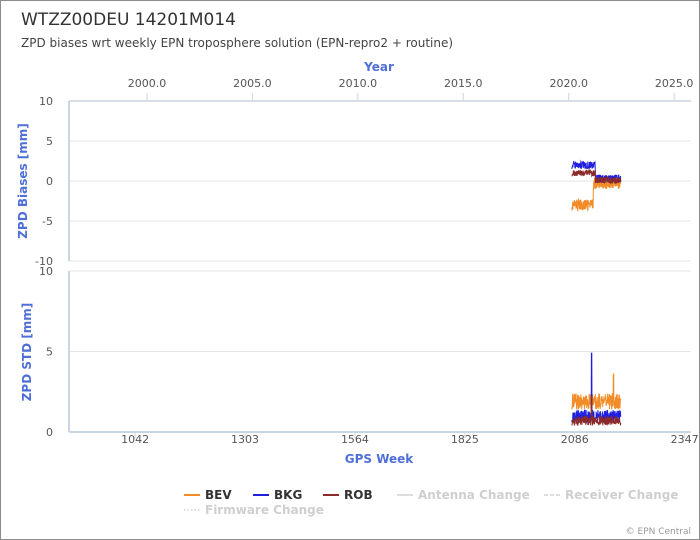 This screenshot has height=540, width=700. Describe the element at coordinates (135, 439) in the screenshot. I see `x-tick-label: 1042` at that location.